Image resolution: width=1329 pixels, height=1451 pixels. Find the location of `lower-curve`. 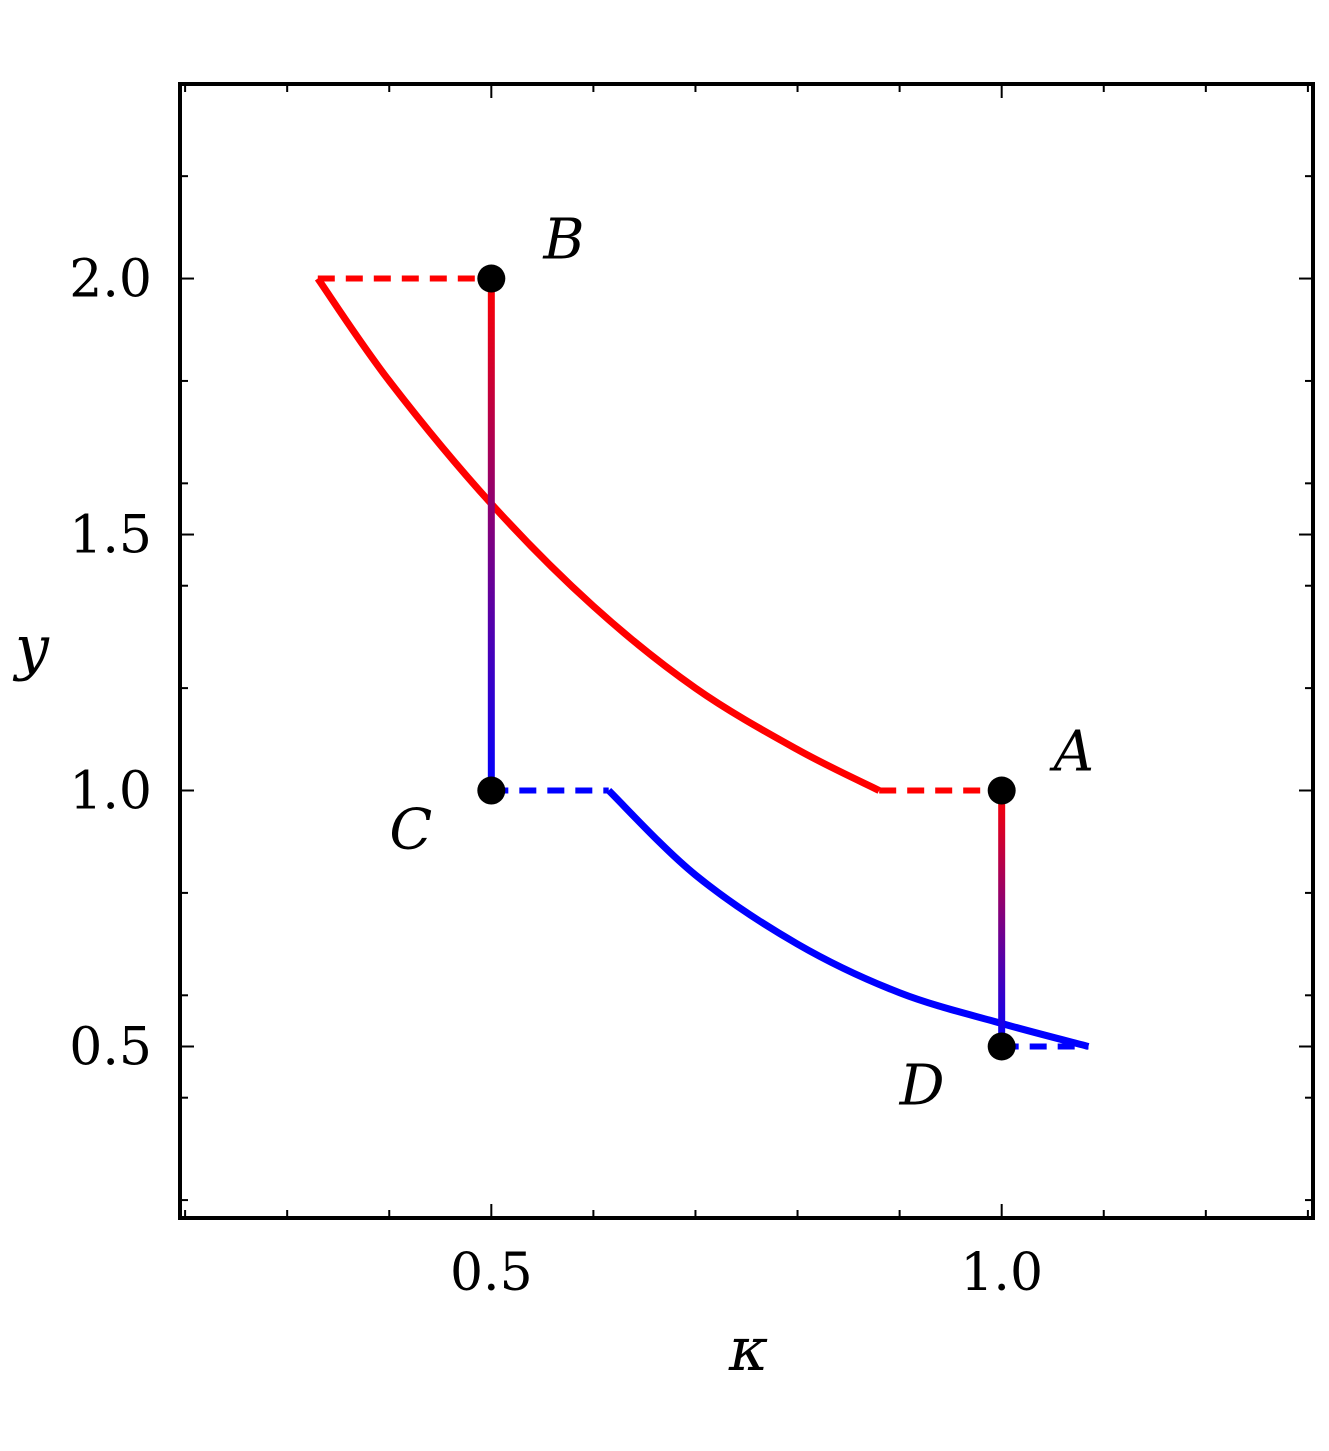

lower-curve is located at coordinates (848, 919).